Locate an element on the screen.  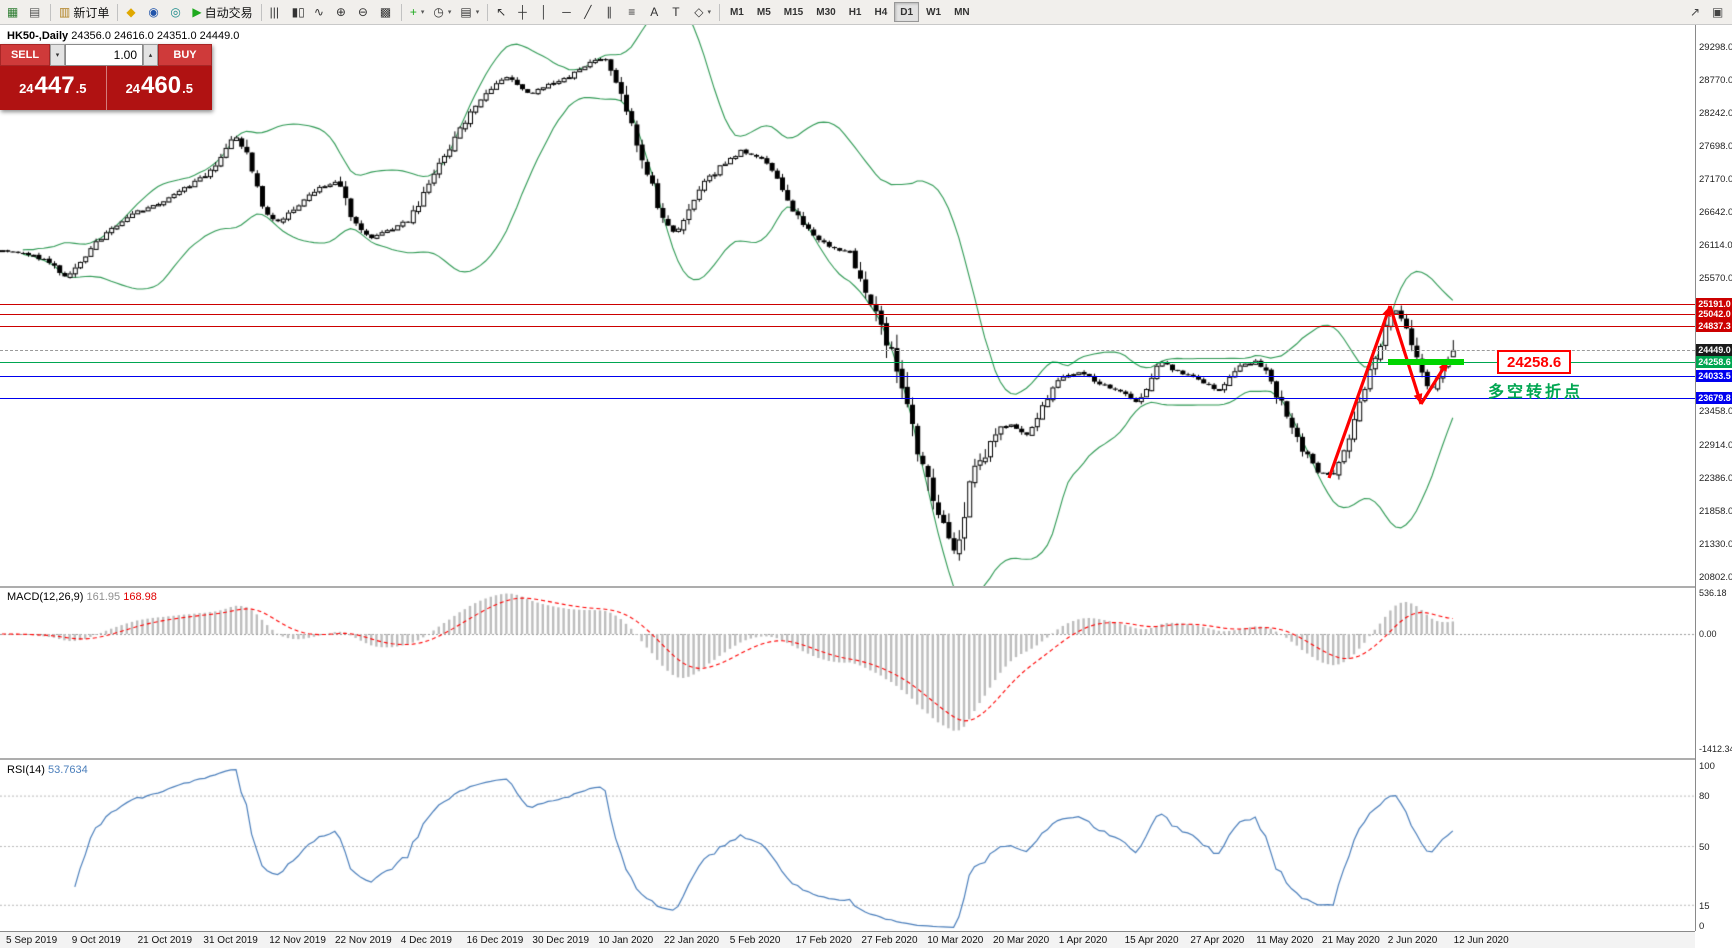
turning-point-label: 多空转折点 is located at coordinates (1536, 392).